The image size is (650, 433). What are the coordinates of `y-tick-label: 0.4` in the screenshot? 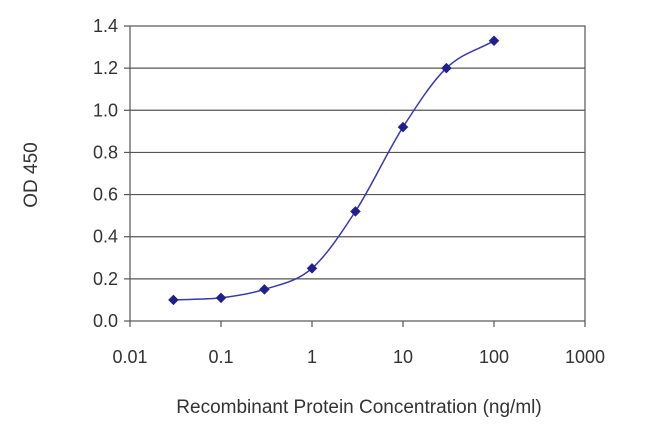 It's located at (105, 237).